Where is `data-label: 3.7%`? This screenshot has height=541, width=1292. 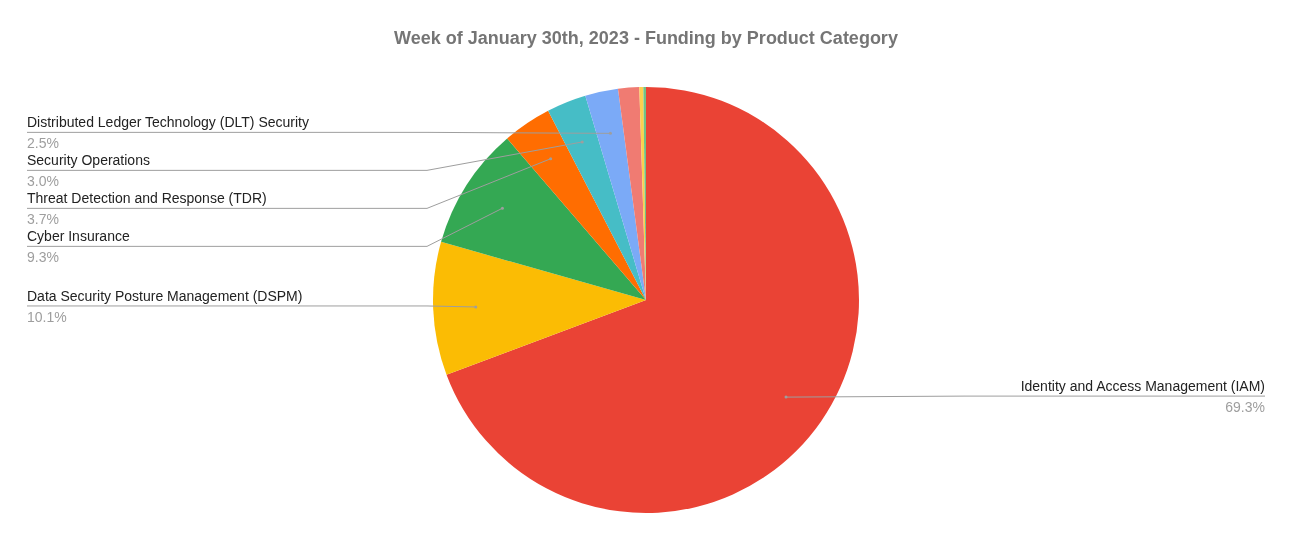
data-label: 3.7% is located at coordinates (43, 219).